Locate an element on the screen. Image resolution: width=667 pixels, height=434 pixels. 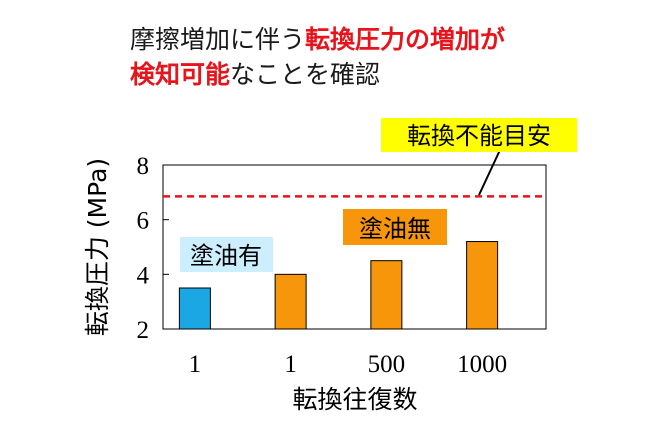
annotation-unoiled-bg is located at coordinates (395, 227).